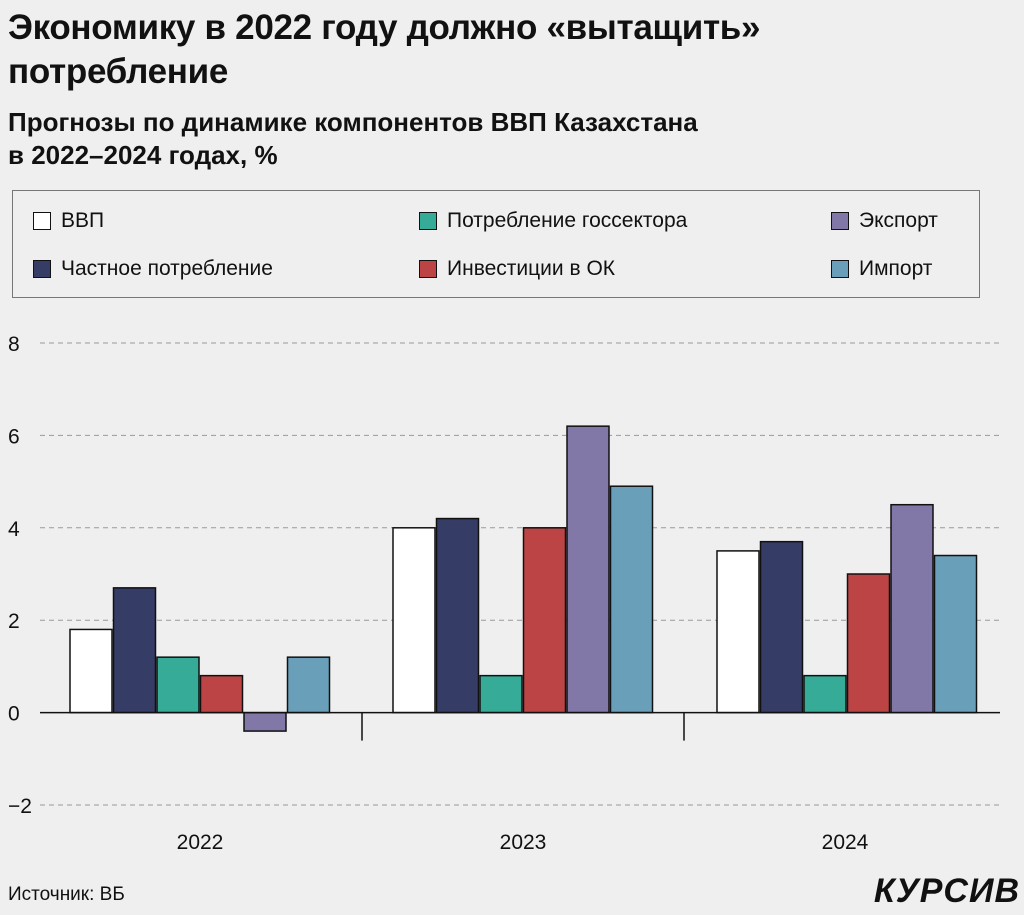  Describe the element at coordinates (20, 575) in the screenshot. I see `y-axis-tick-labels: −2 0 2 4 6 8` at that location.